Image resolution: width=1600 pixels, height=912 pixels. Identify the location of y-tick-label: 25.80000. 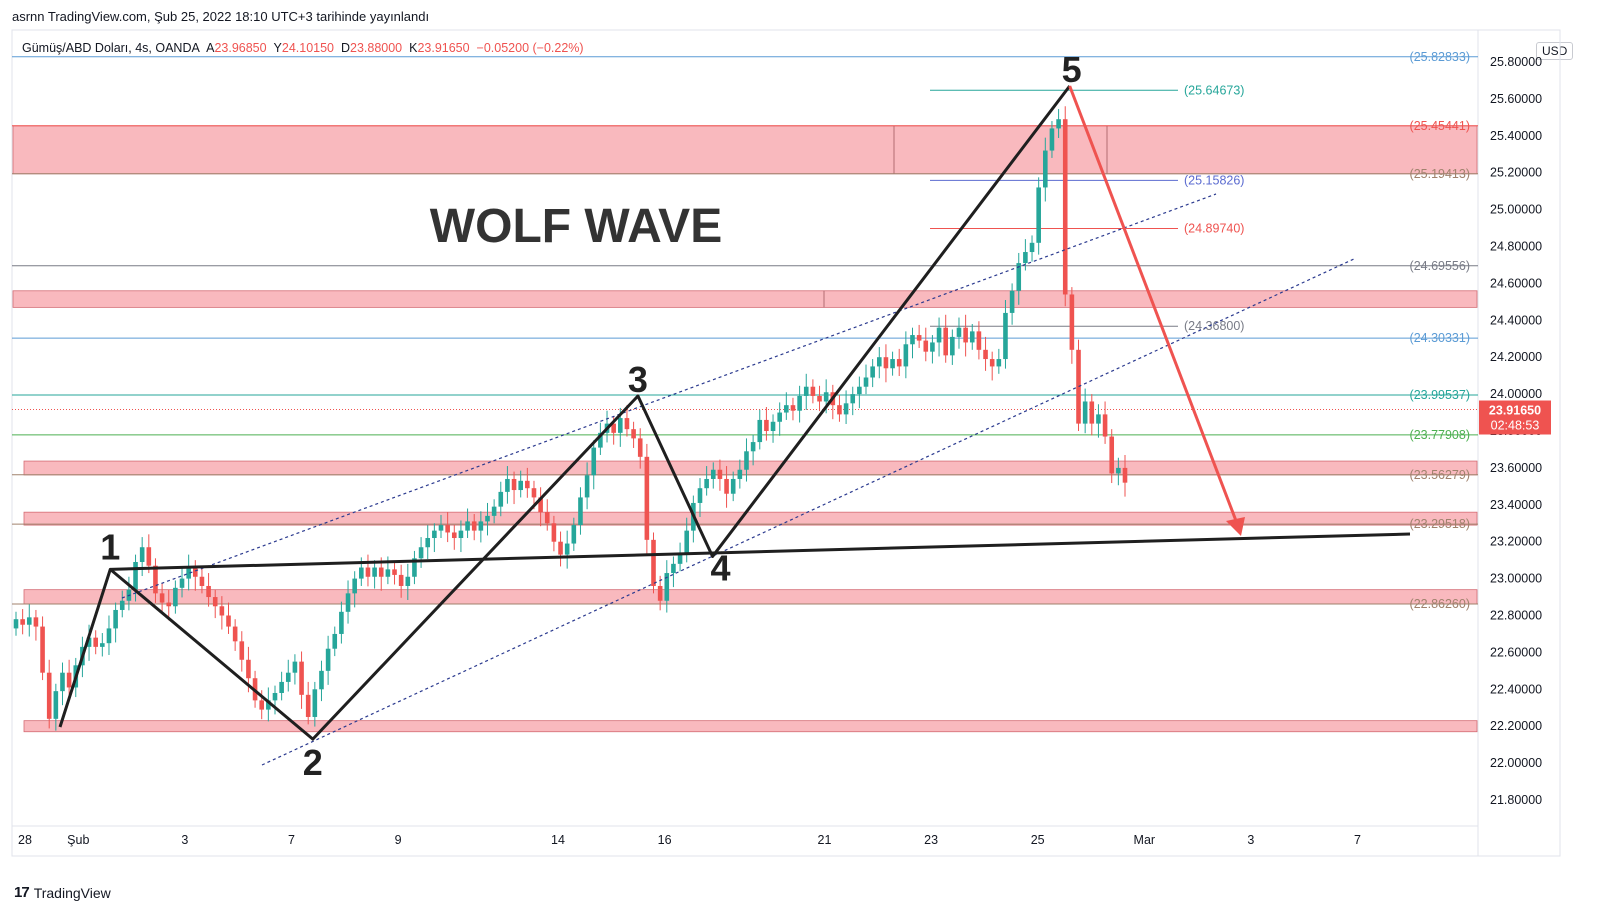
(1516, 62).